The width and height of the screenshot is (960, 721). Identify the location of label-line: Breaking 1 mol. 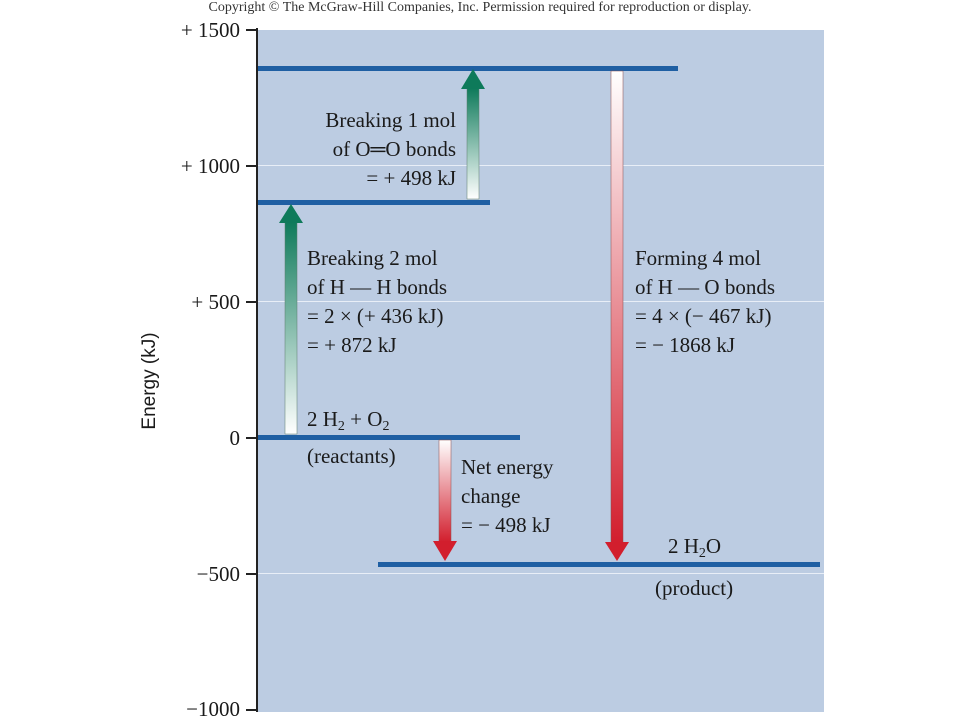
(390, 120).